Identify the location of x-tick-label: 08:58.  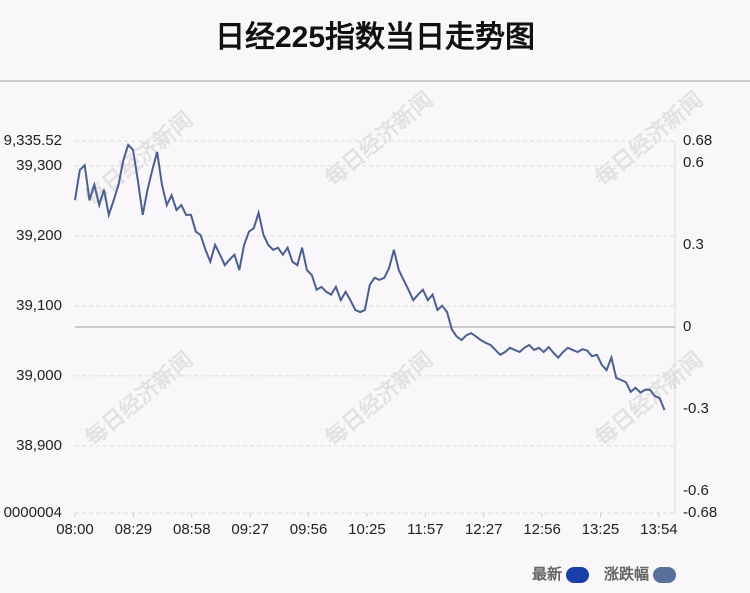
(192, 529).